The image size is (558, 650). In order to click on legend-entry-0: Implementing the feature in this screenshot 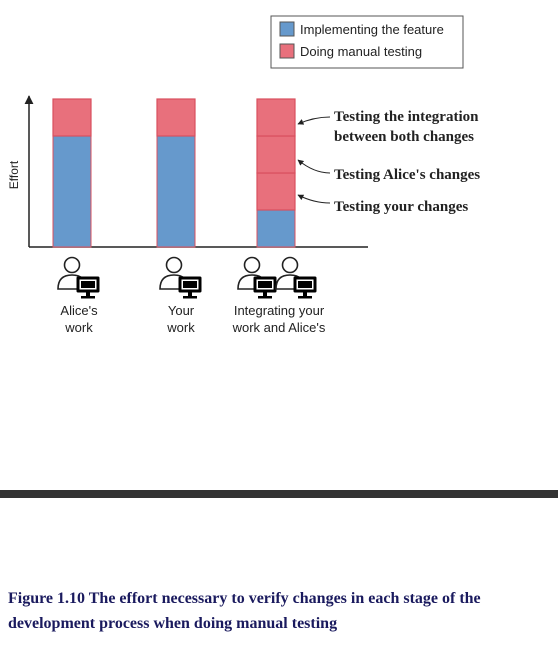, I will do `click(372, 29)`.